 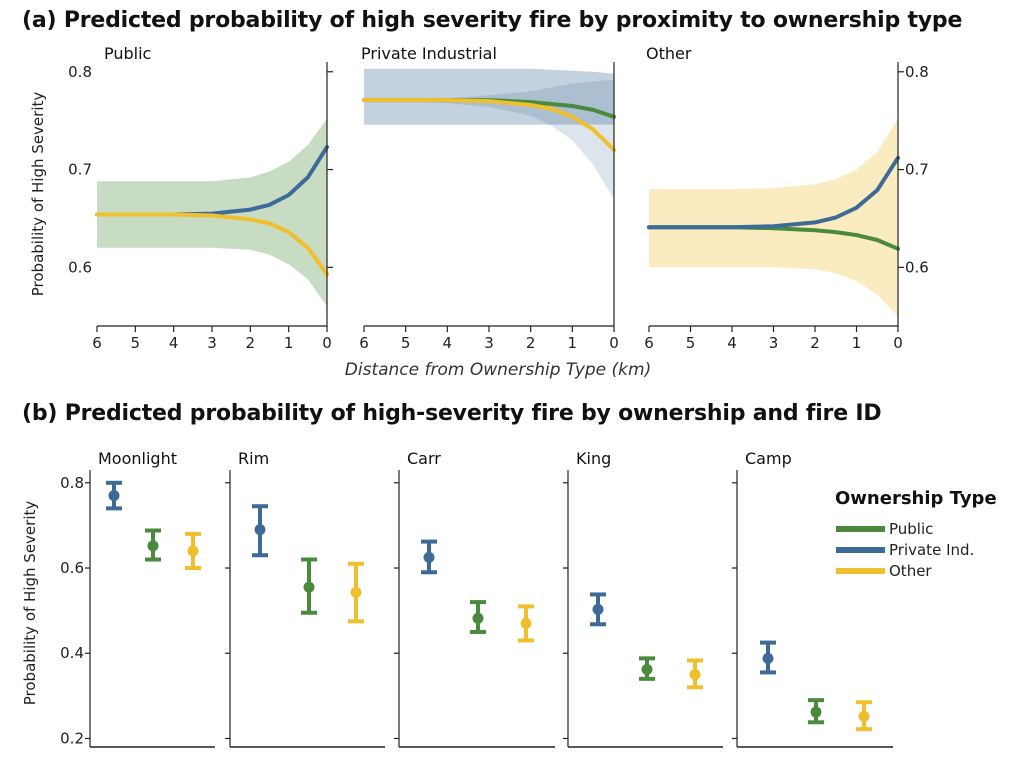 What do you see at coordinates (72, 738) in the screenshot?
I see `y-tick-label-b: 0.2` at bounding box center [72, 738].